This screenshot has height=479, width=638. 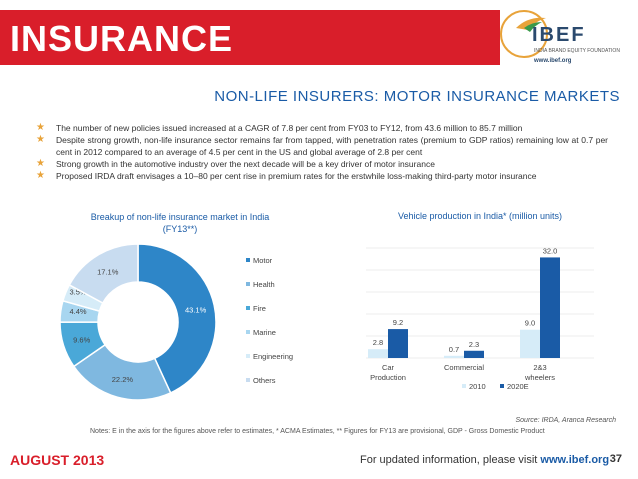 What do you see at coordinates (259, 308) in the screenshot?
I see `legend-label-fire: Fire` at bounding box center [259, 308].